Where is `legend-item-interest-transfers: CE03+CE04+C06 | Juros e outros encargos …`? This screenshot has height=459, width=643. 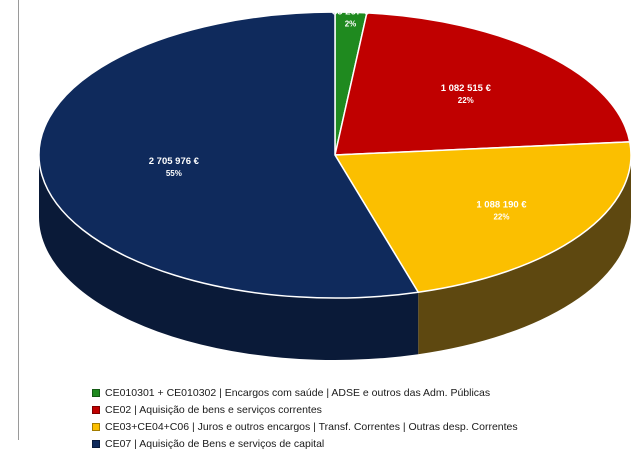 legend-item-interest-transfers: CE03+CE04+C06 | Juros e outros encargos … is located at coordinates (362, 426).